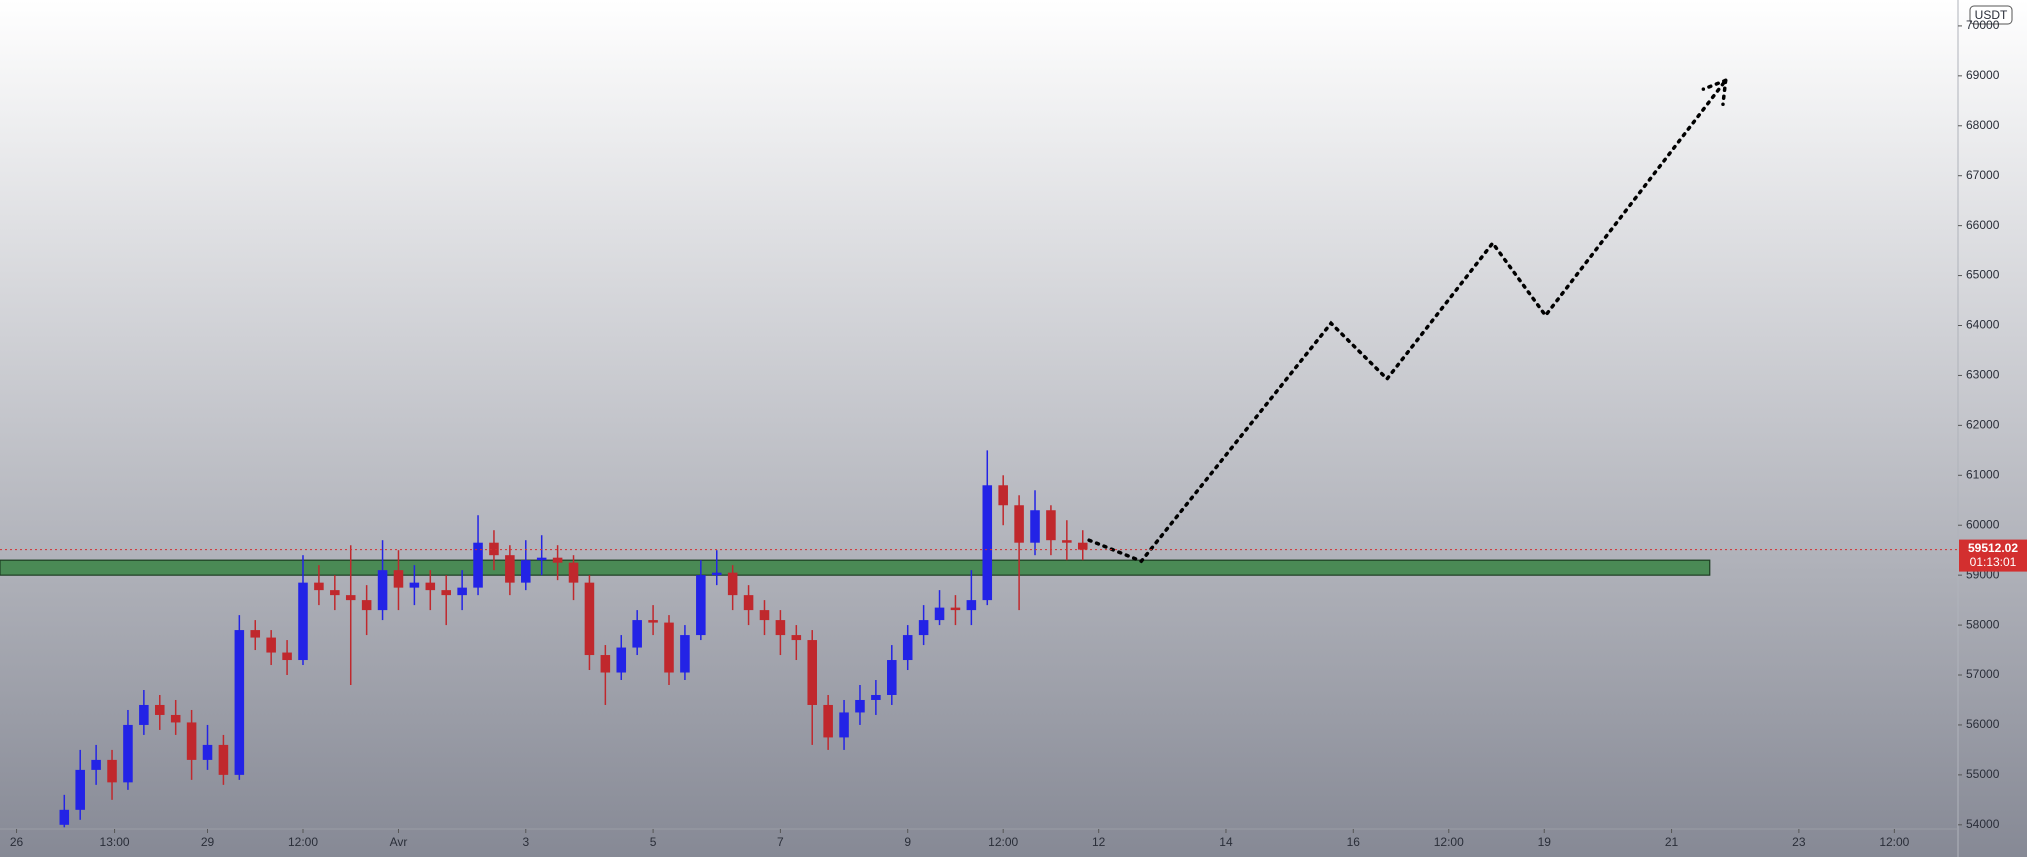 The width and height of the screenshot is (2027, 857). Describe the element at coordinates (1983, 524) in the screenshot. I see `y-tick-label: 60000` at that location.